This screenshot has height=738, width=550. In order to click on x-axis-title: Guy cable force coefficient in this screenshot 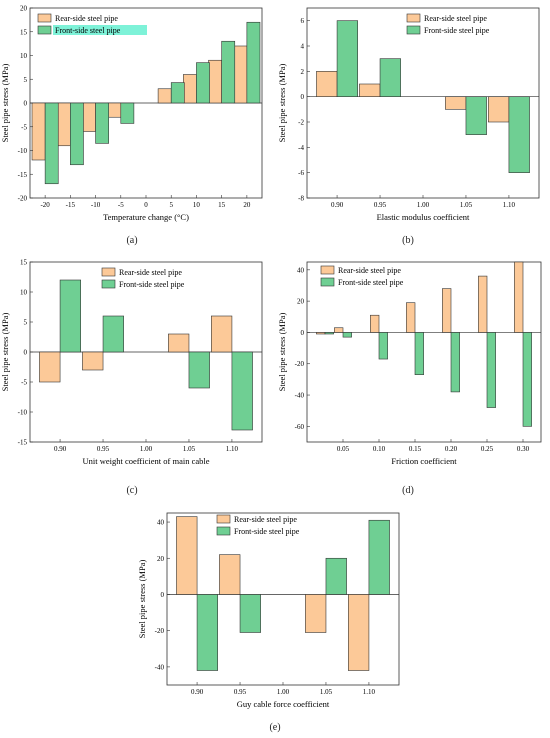, I will do `click(283, 704)`.